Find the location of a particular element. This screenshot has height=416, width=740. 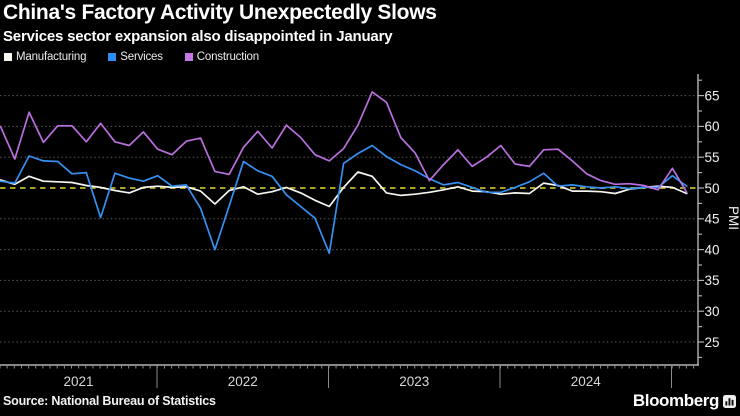

bloomberg-wordmark: Bloomberg is located at coordinates (676, 400).